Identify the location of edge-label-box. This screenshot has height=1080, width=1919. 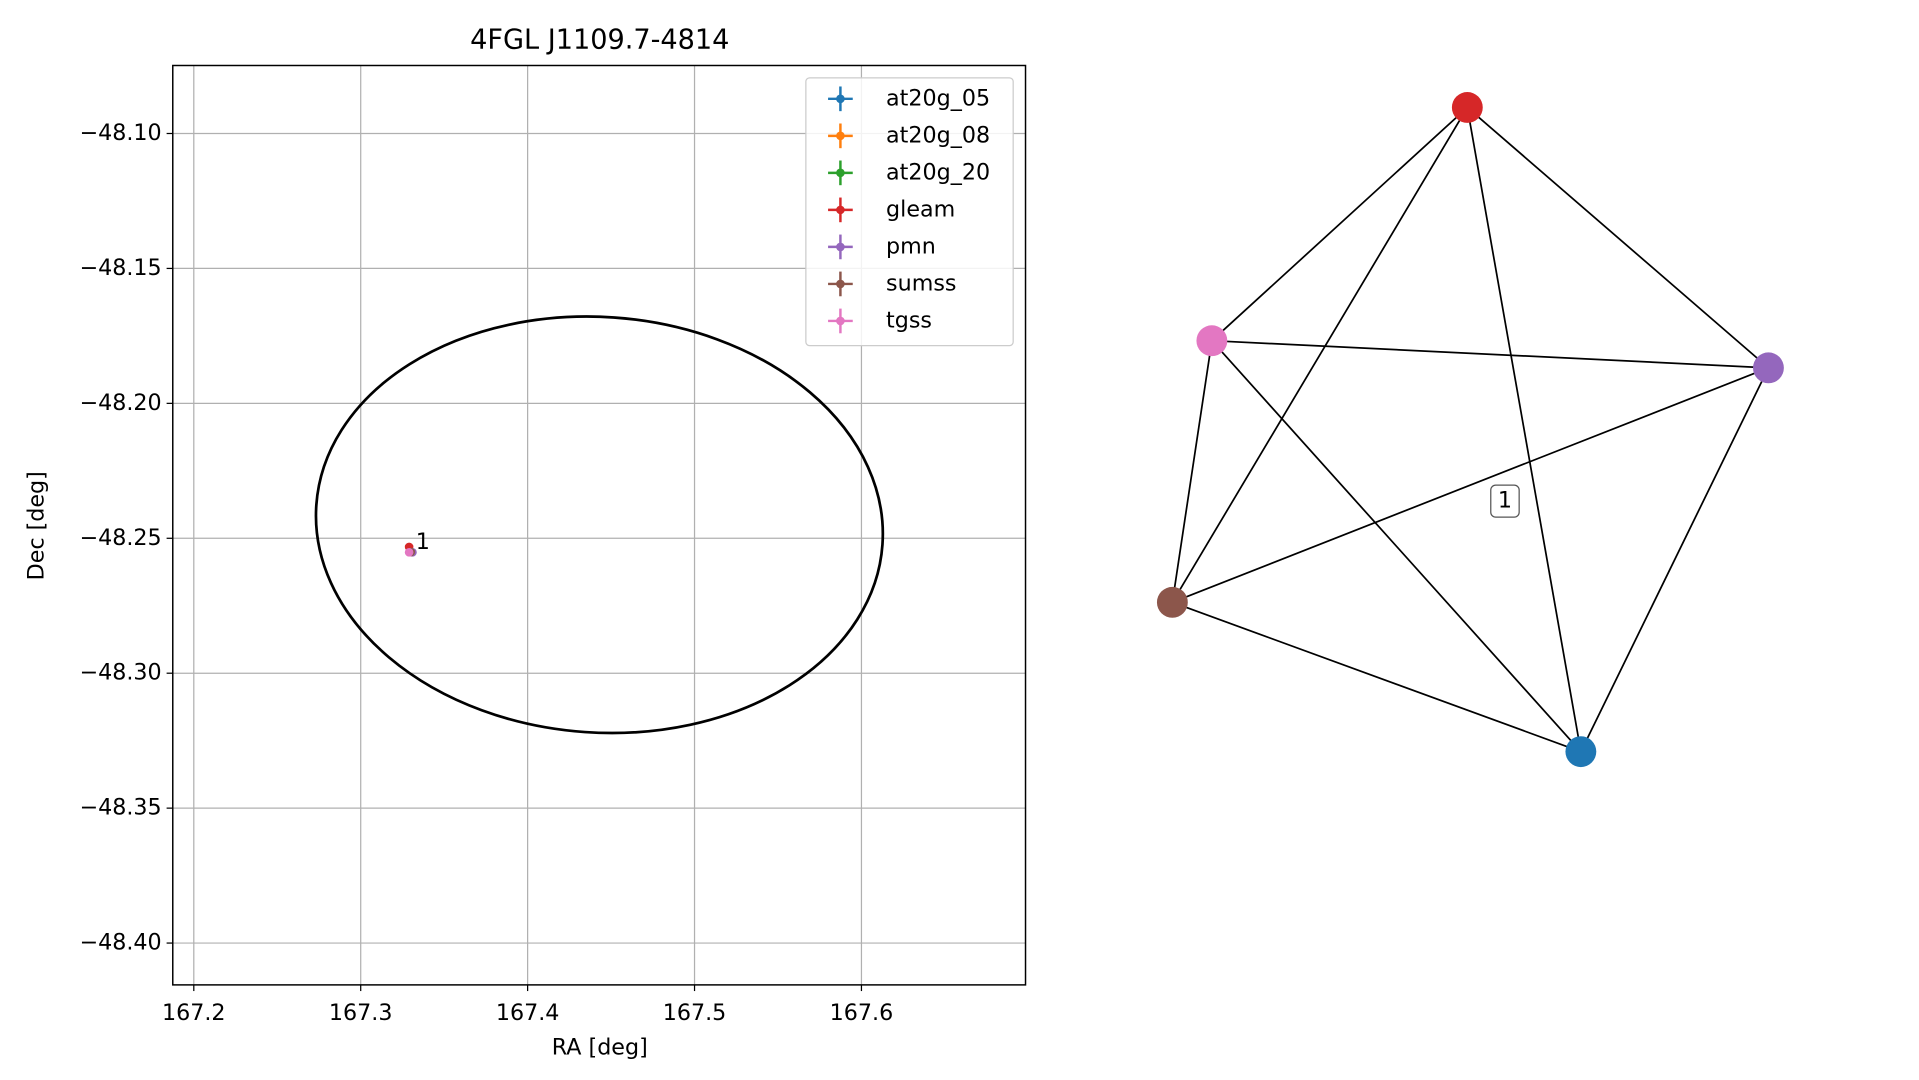
(1505, 501).